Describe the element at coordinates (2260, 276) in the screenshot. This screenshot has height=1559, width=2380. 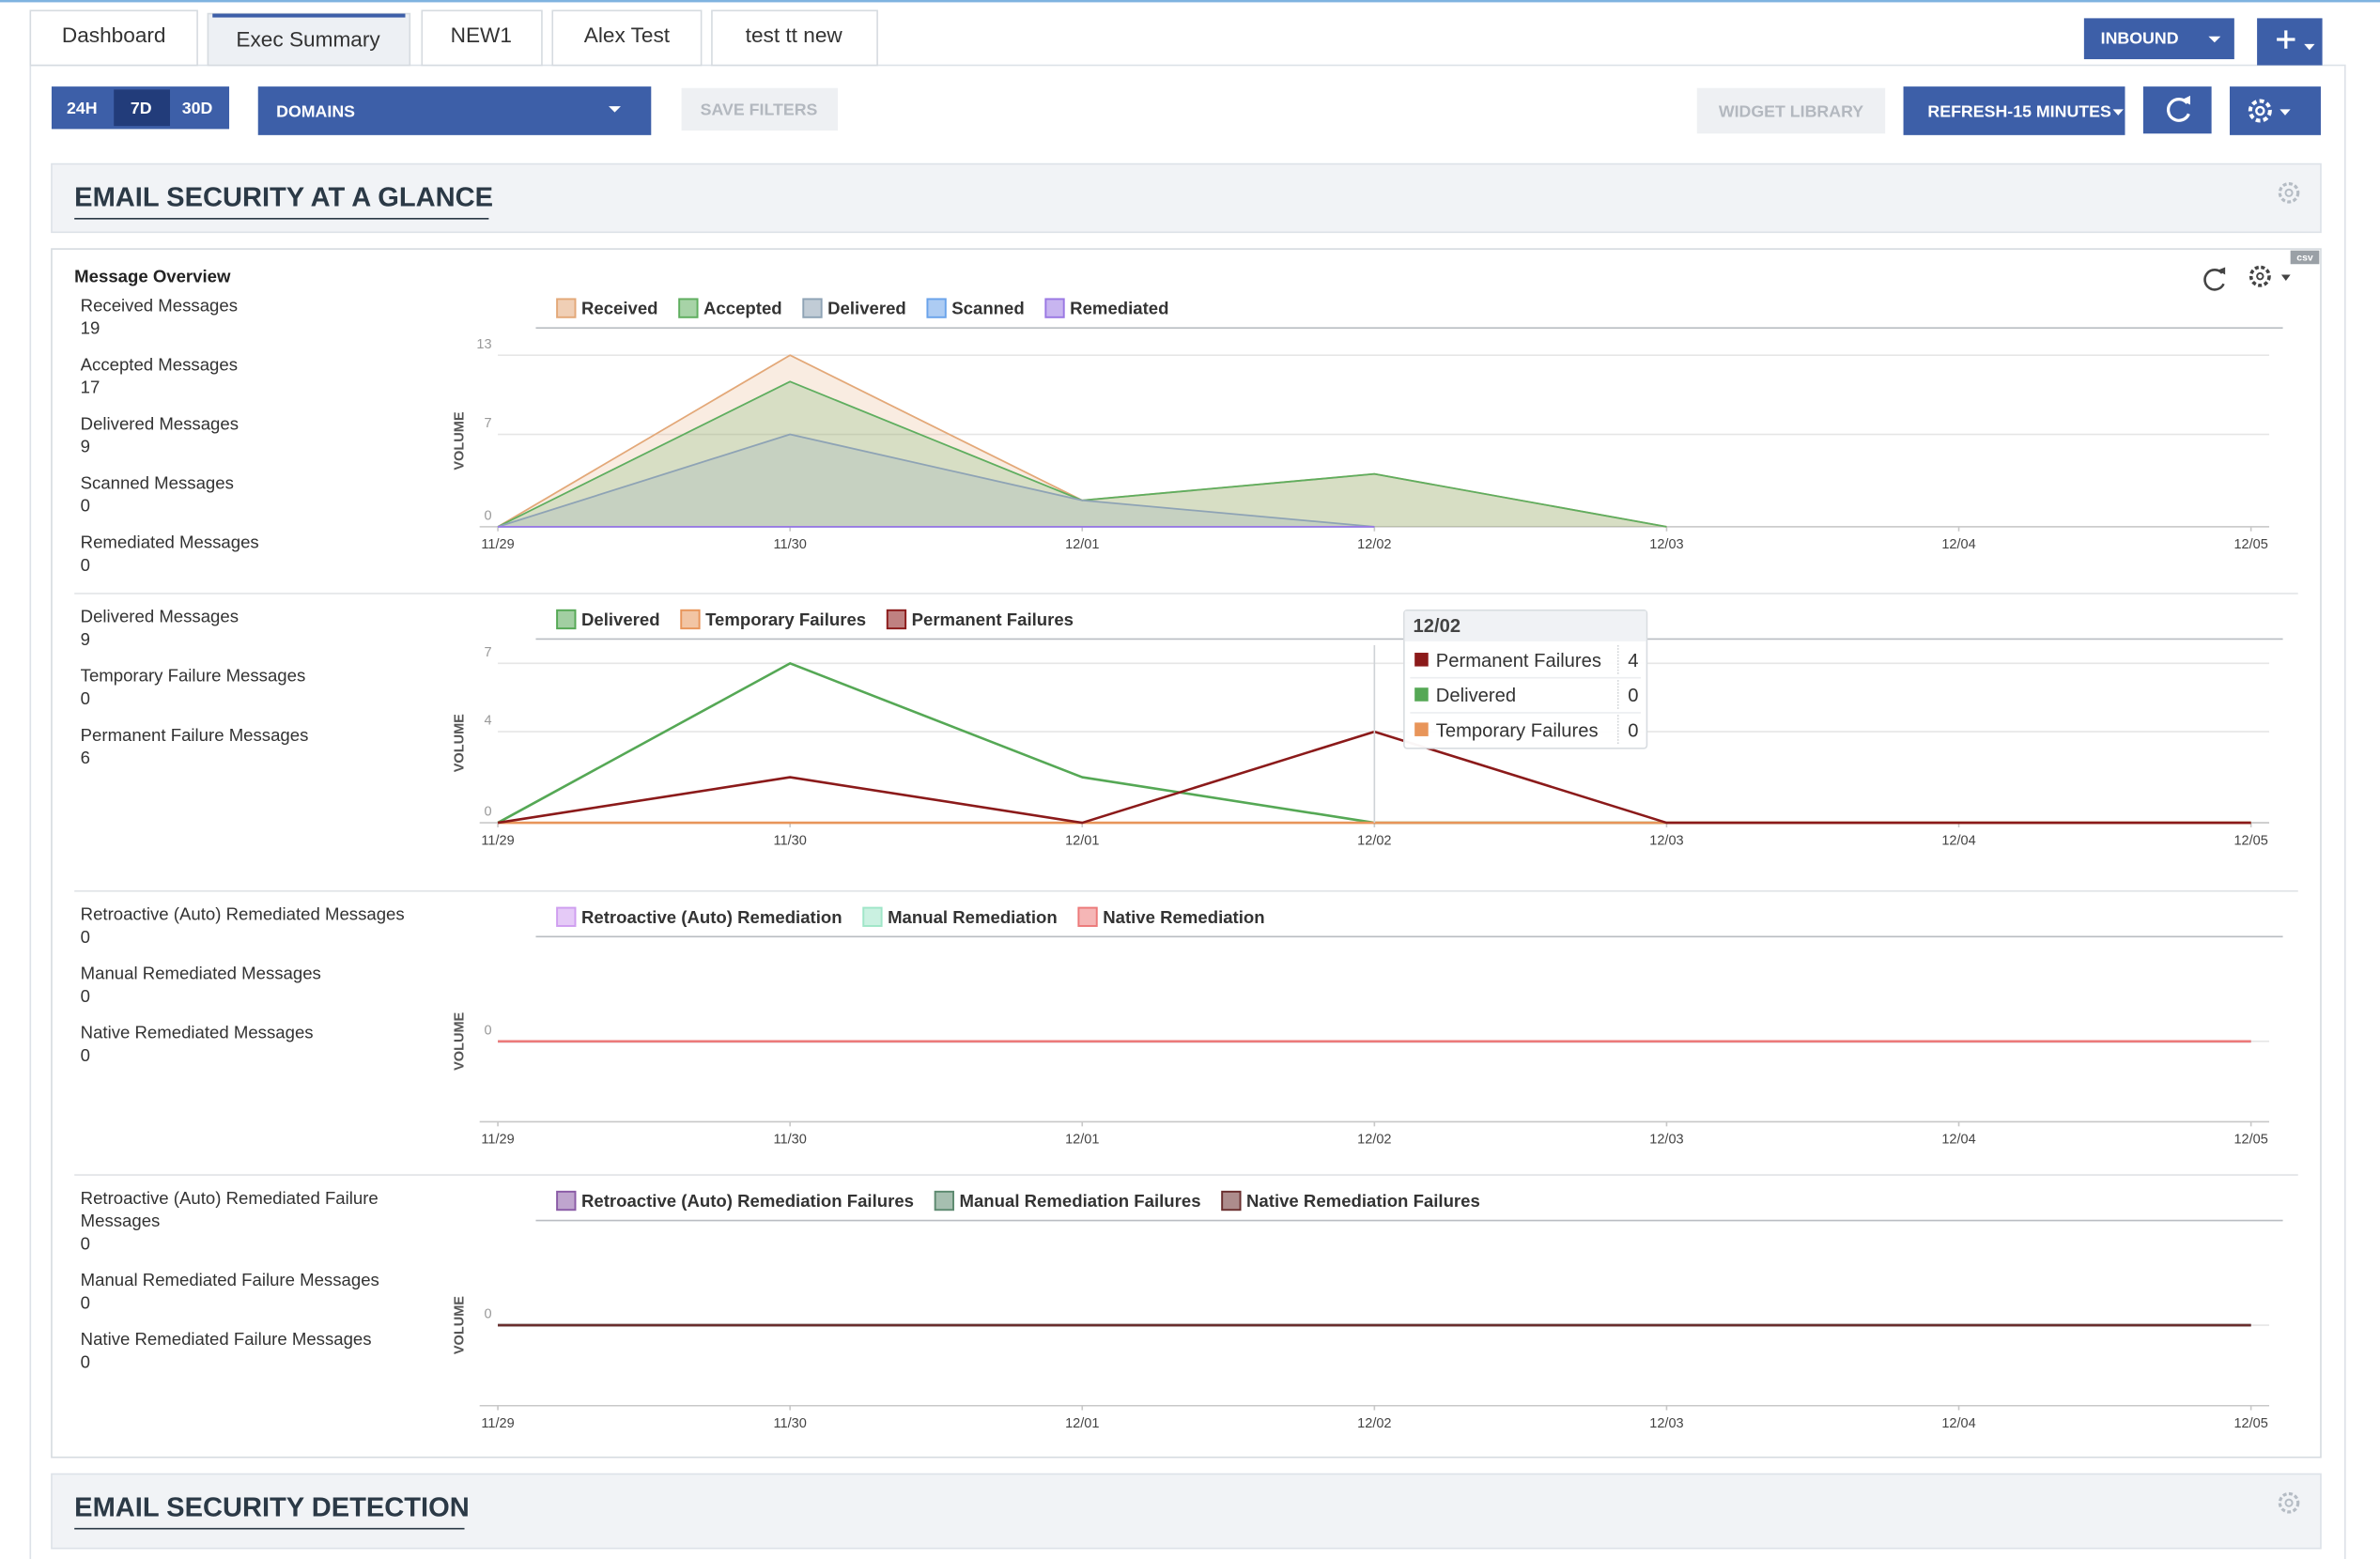
I see `widget-gear` at that location.